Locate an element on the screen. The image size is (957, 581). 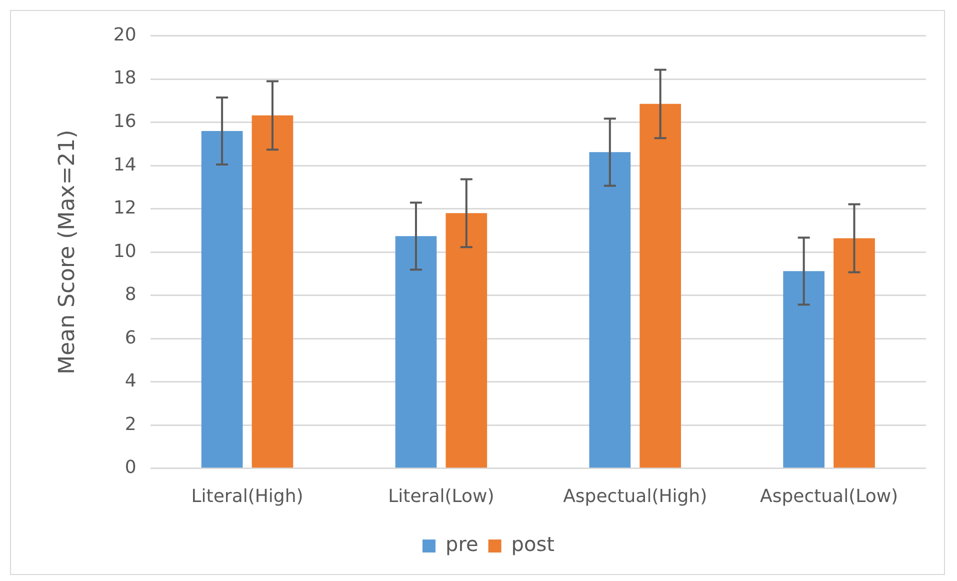
y-tick-label: 8 is located at coordinates (130, 295).